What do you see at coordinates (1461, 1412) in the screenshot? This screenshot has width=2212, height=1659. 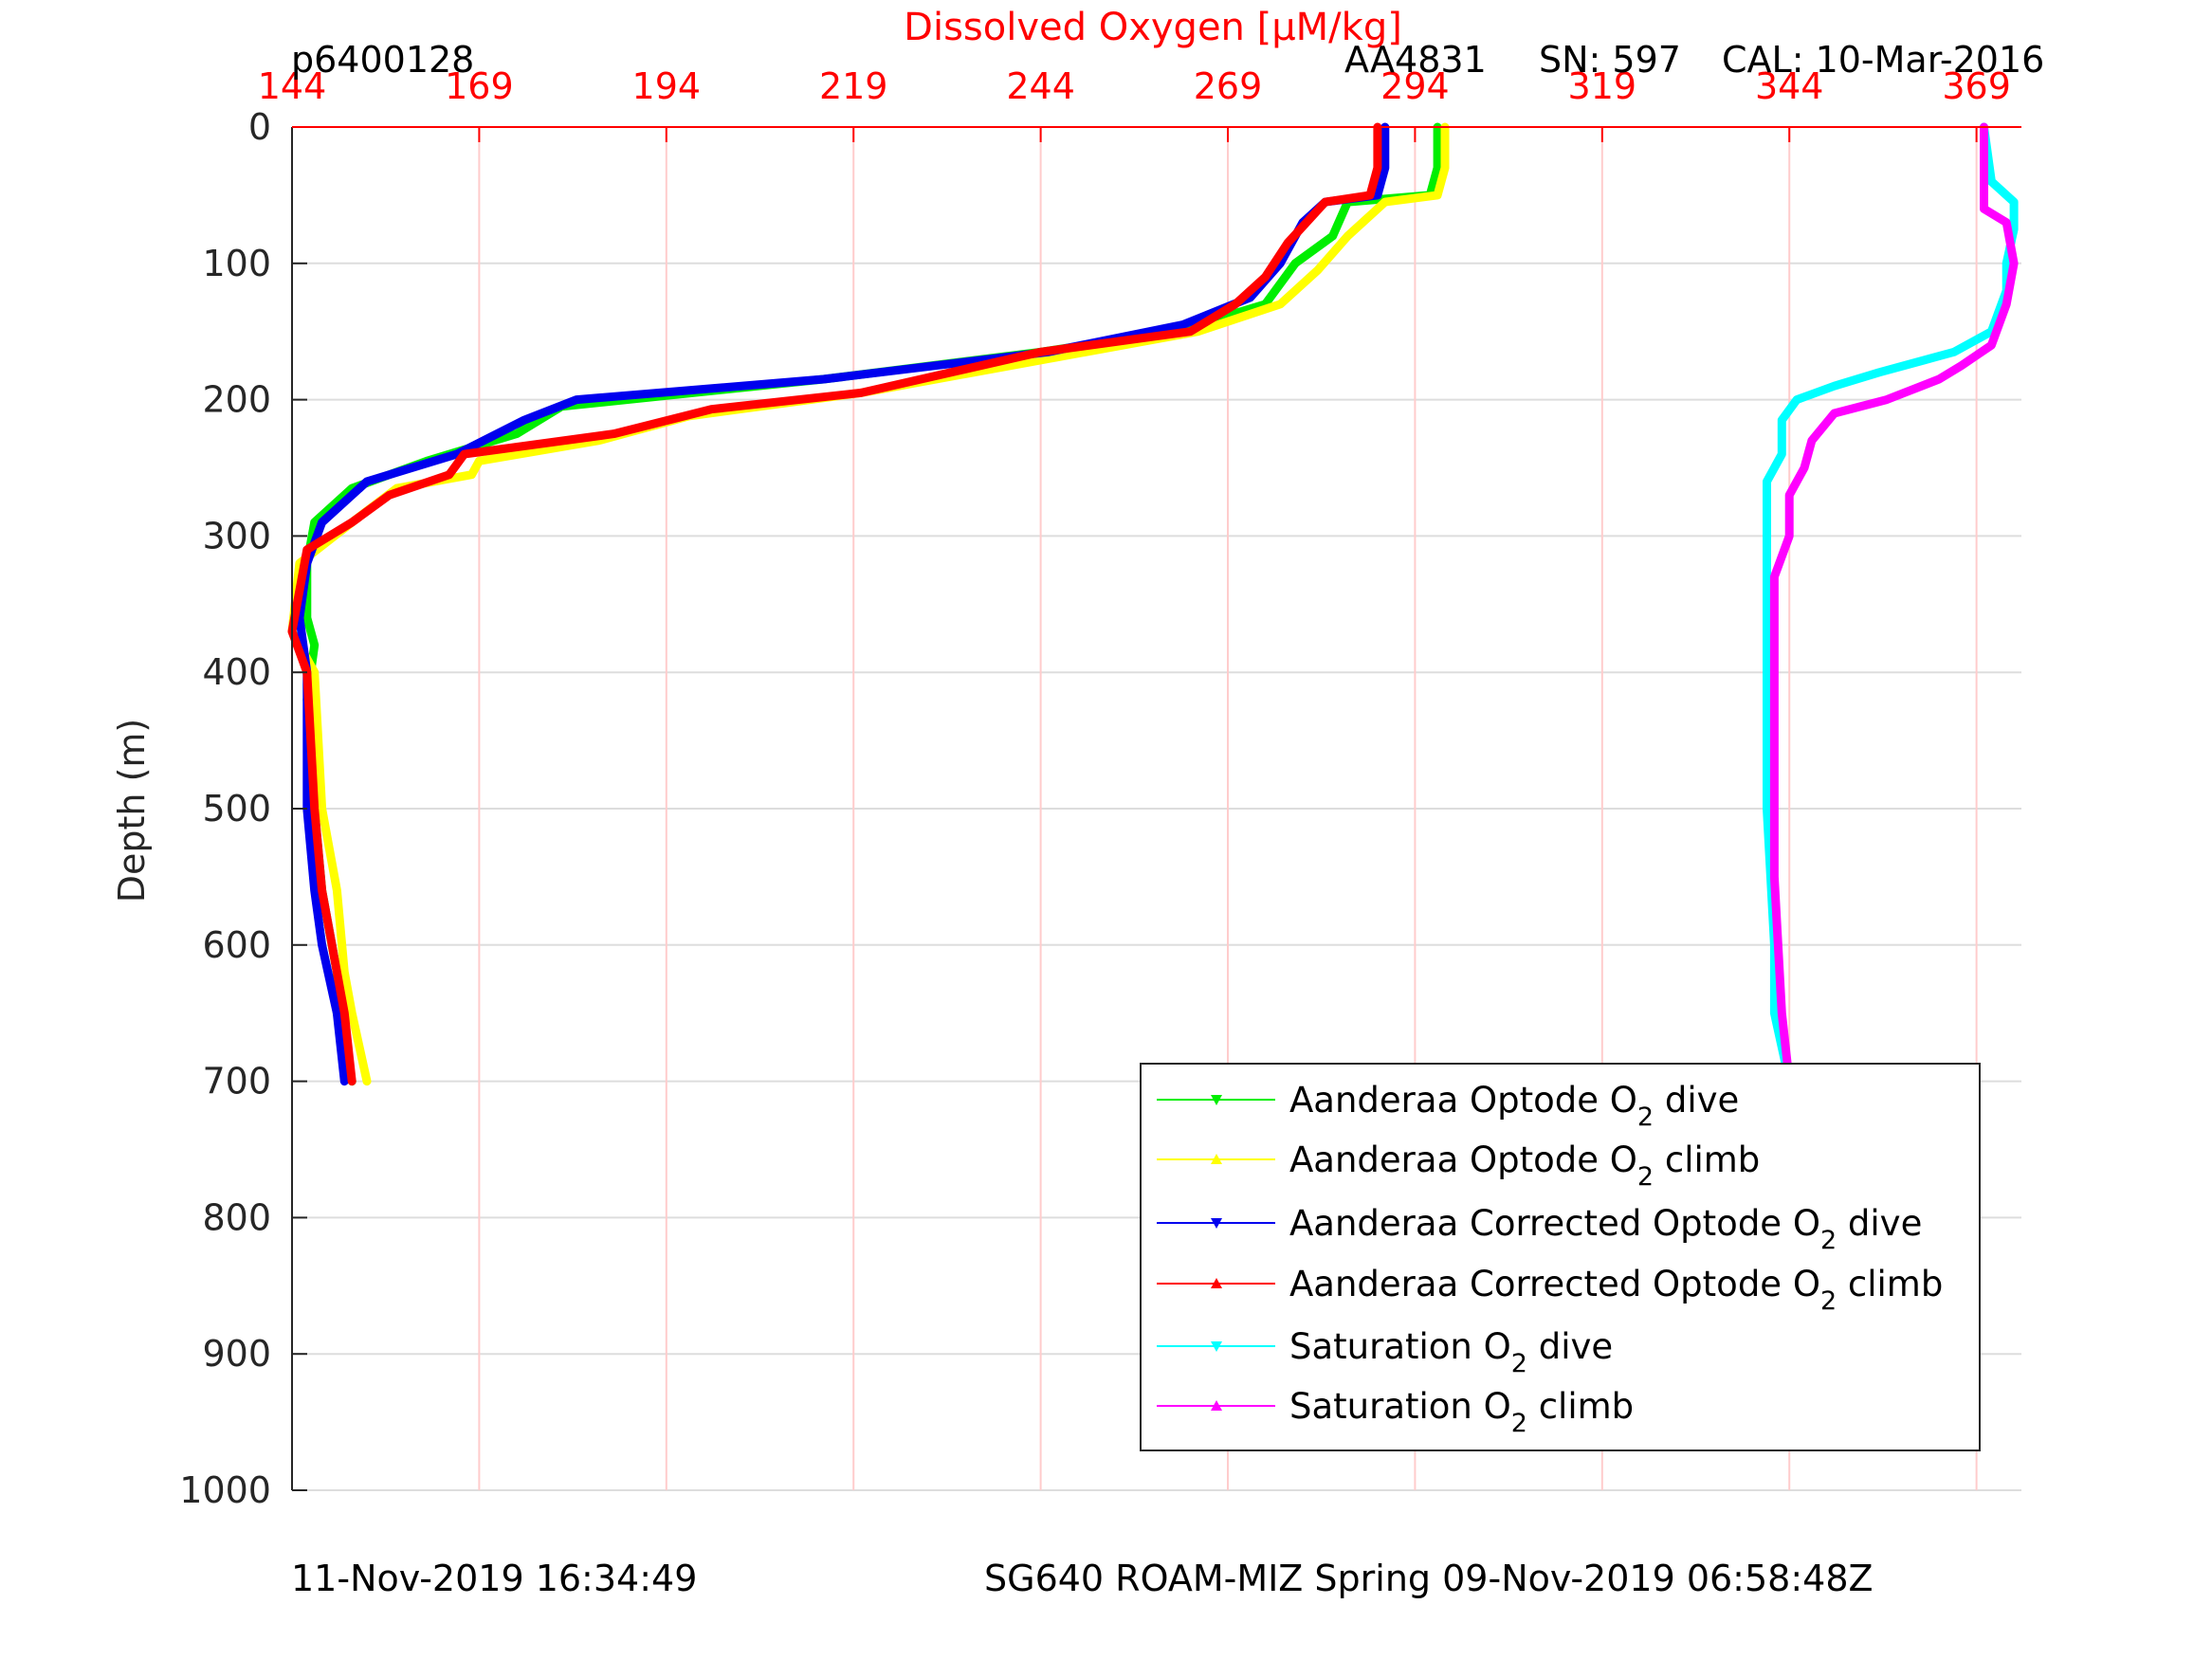 I see `legend-entry: Saturation O2 climb` at bounding box center [1461, 1412].